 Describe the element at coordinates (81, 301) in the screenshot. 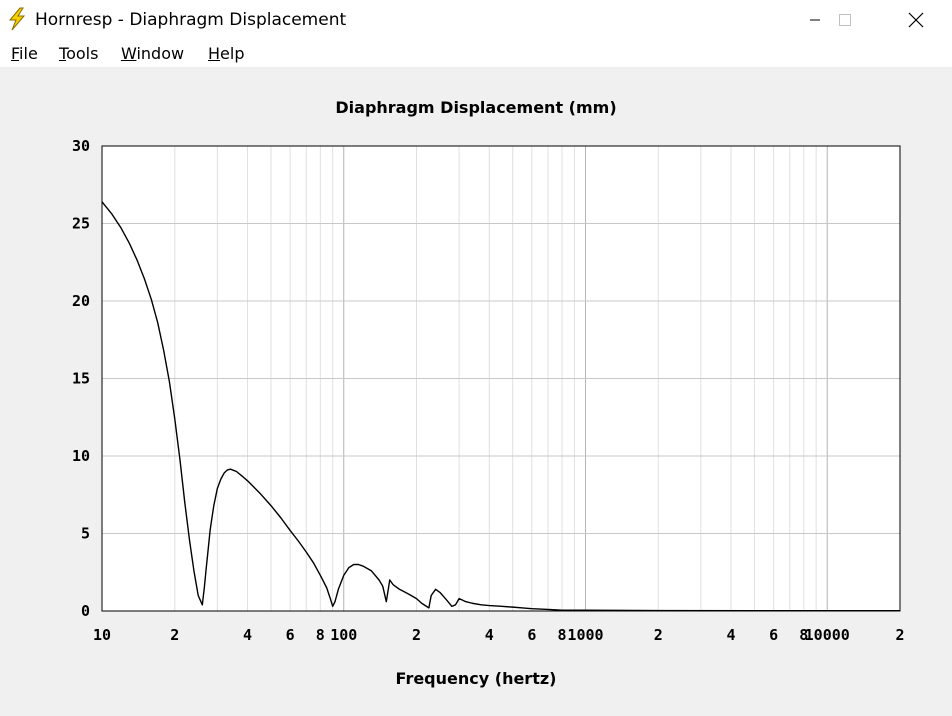

I see `y-tick-label: 20` at that location.